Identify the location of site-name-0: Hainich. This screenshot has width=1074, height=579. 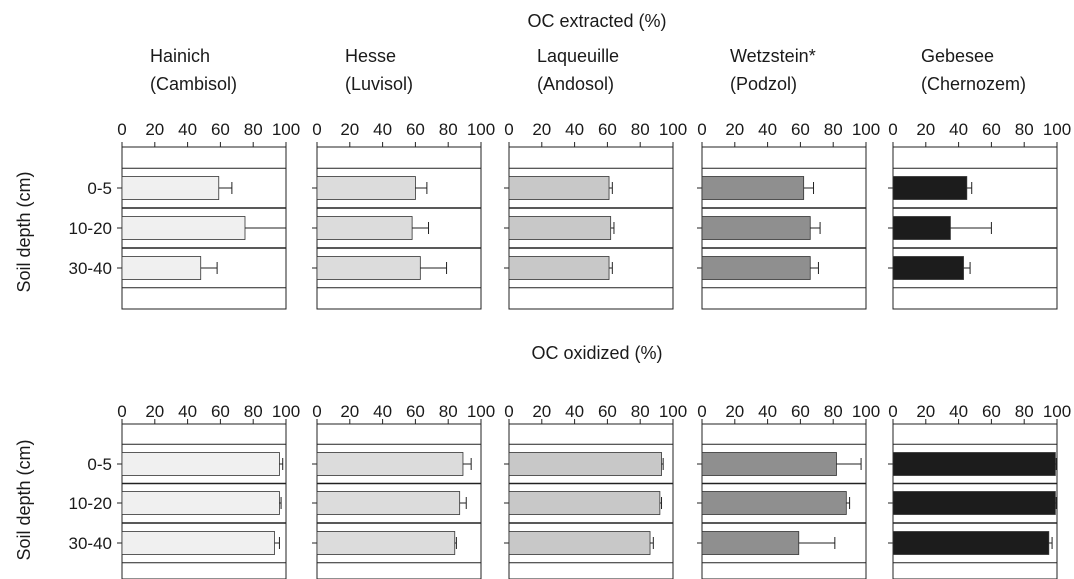
(180, 56).